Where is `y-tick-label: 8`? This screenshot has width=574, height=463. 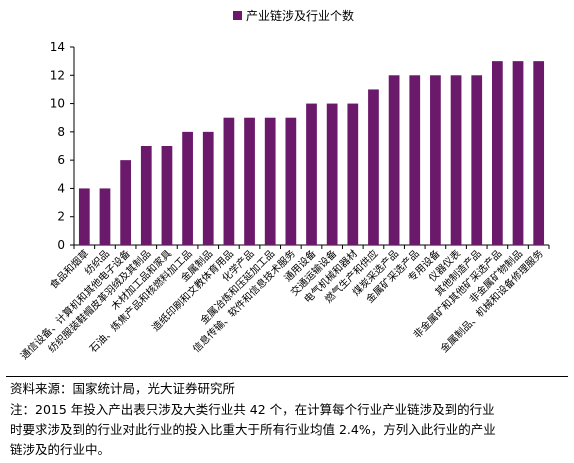
y-tick-label: 8 is located at coordinates (61, 132).